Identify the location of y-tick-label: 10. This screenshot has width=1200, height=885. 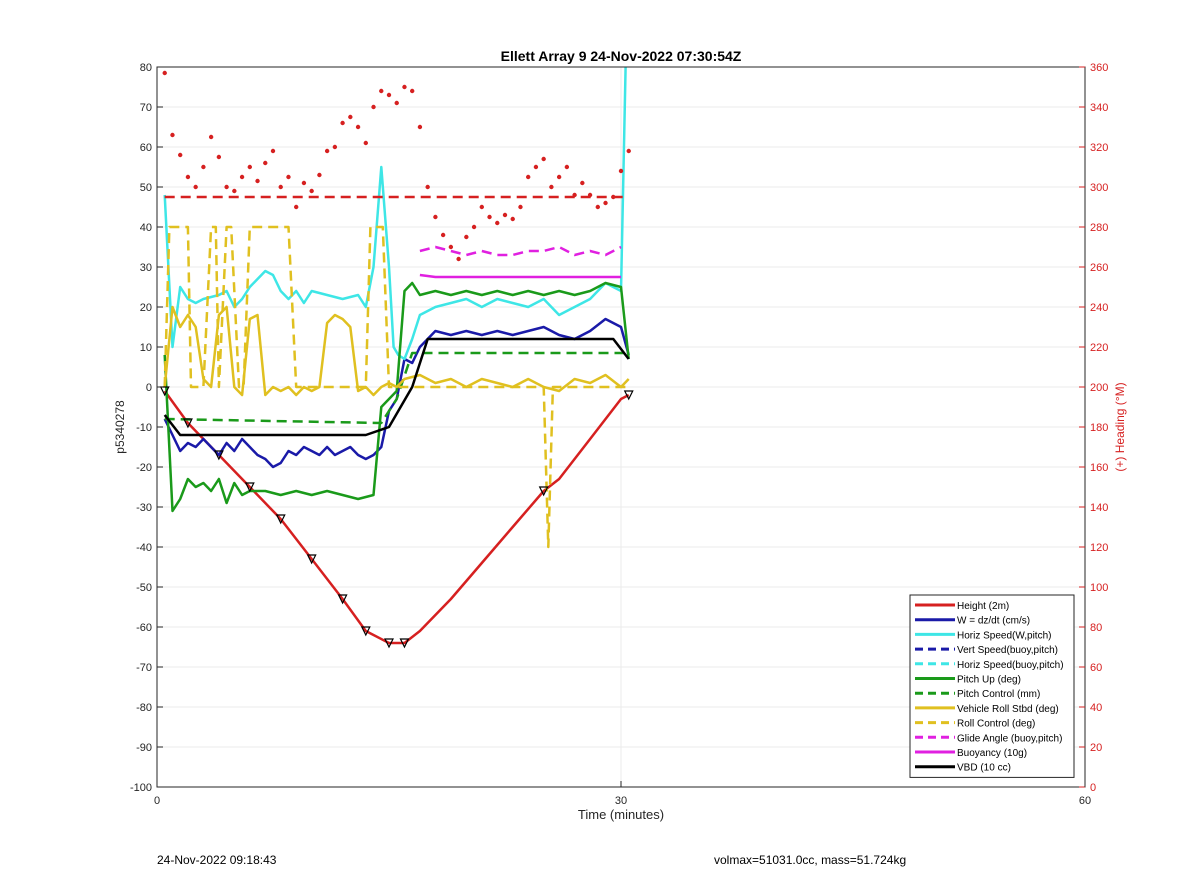
(146, 348).